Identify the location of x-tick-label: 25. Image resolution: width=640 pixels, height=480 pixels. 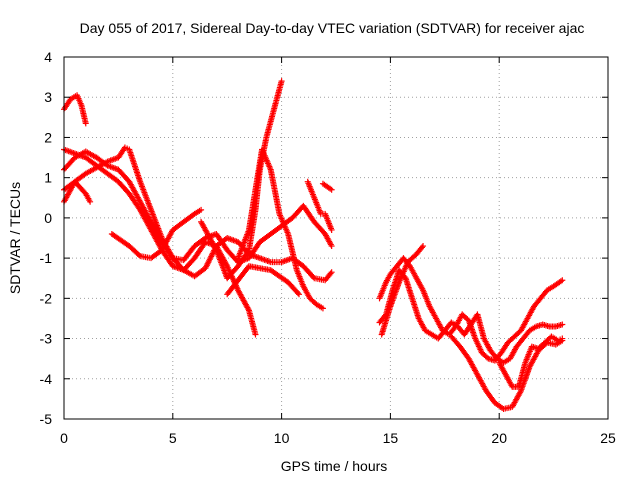
(608, 438).